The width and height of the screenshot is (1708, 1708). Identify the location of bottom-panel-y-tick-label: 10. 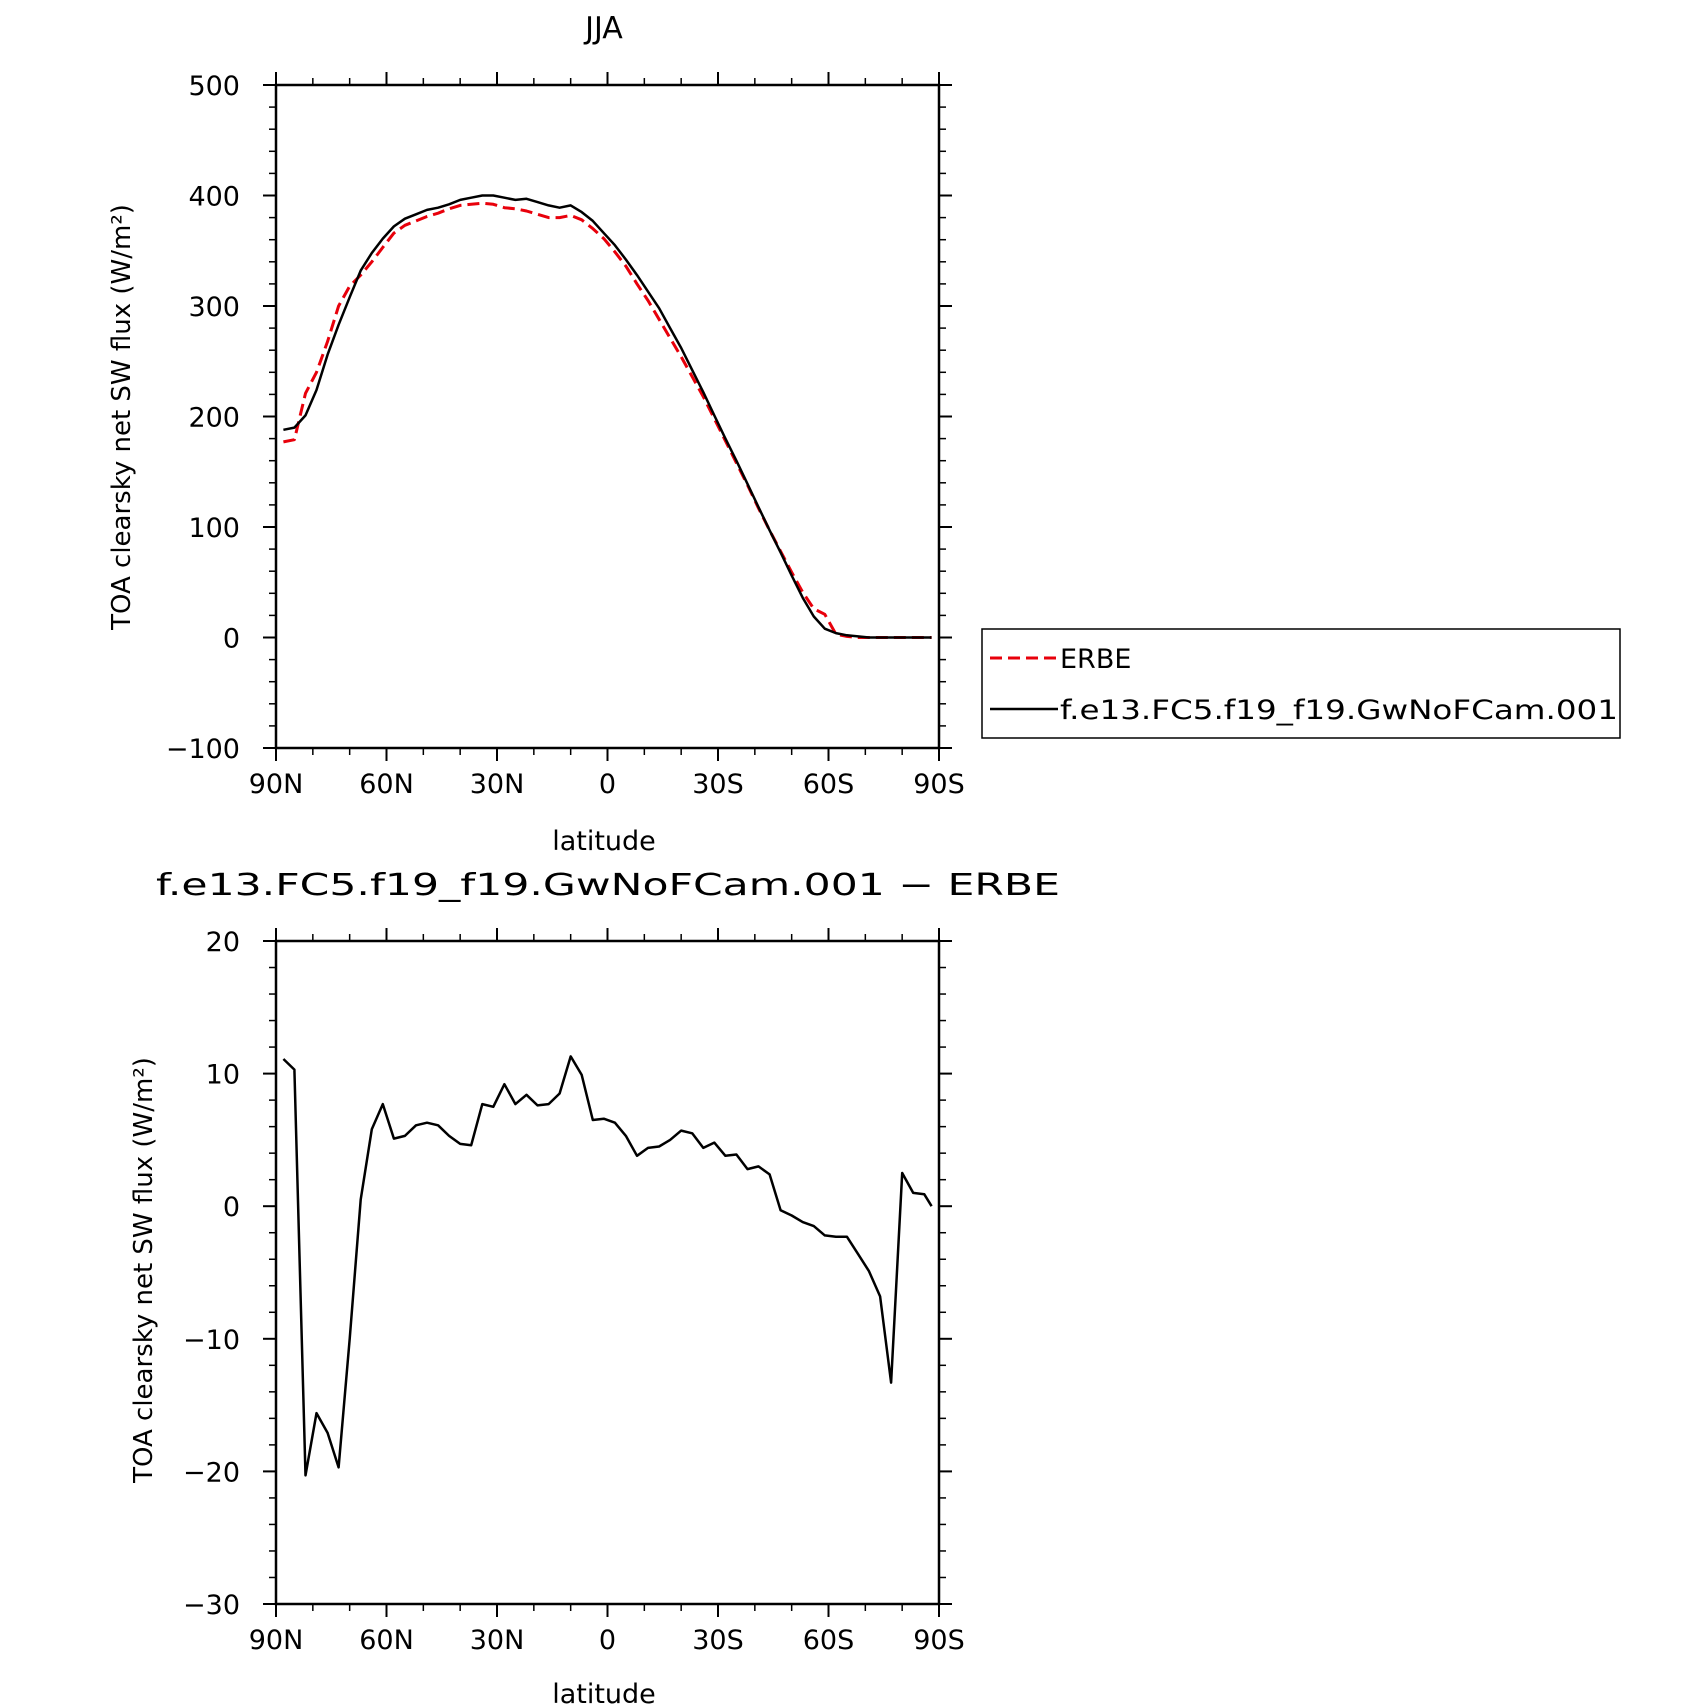
(223, 1075).